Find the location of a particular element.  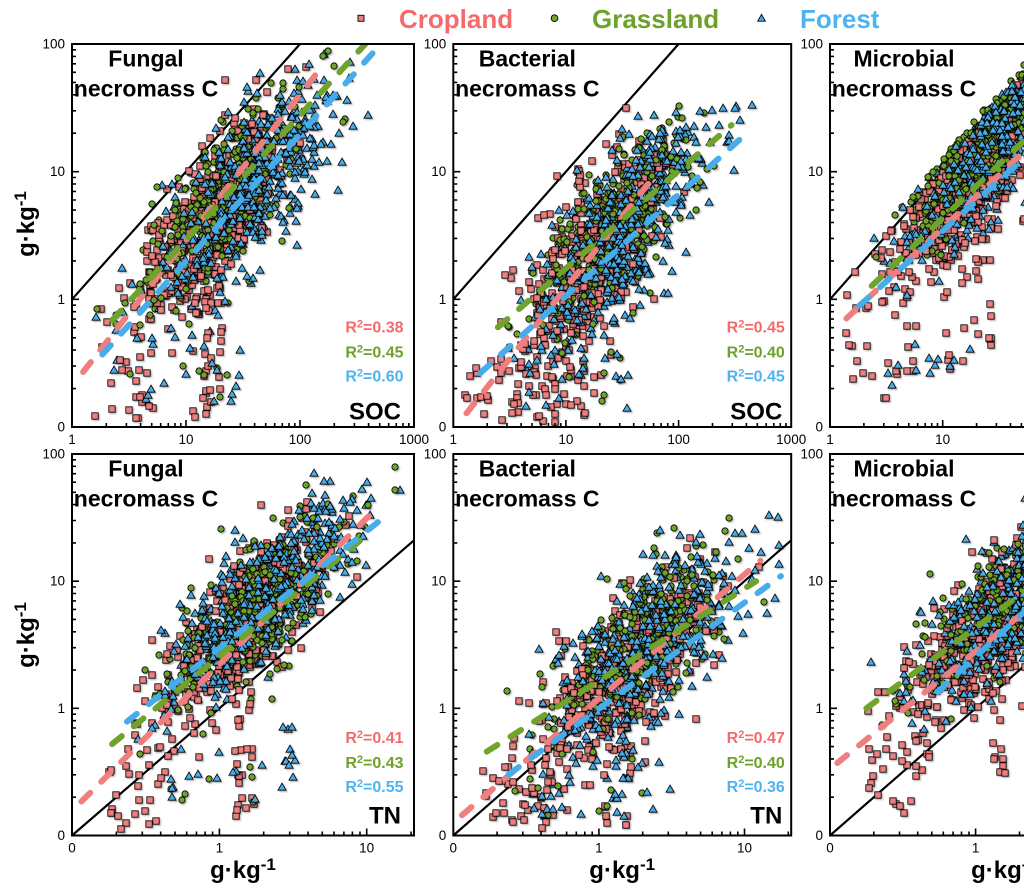

svg-text: g·kg-1 is located at coordinates (997, 869).